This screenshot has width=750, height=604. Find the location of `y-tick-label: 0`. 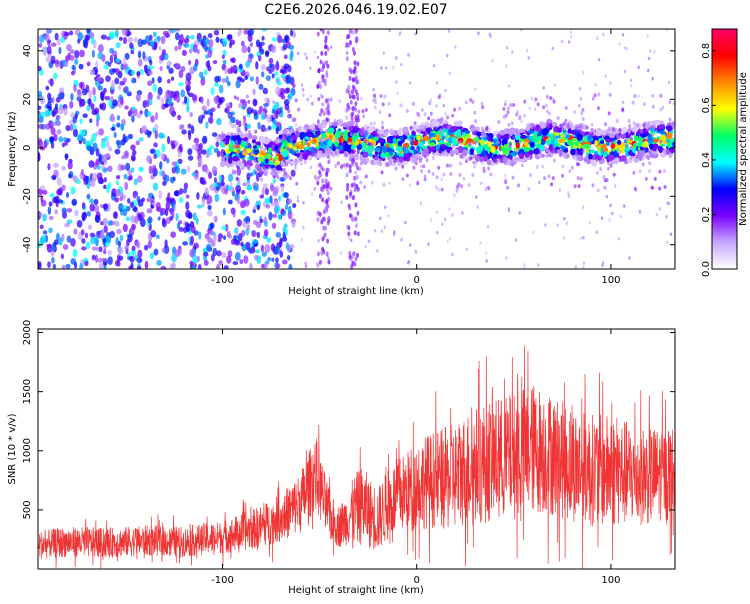

y-tick-label: 0 is located at coordinates (27, 148).